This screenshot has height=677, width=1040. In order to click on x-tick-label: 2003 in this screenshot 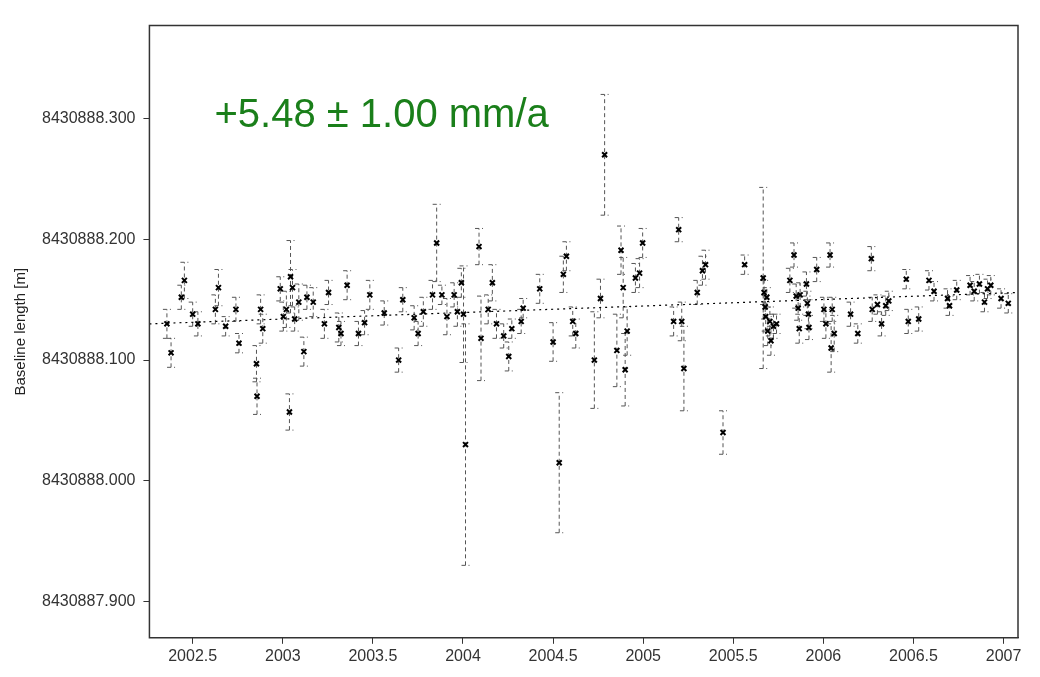, I will do `click(282, 655)`.